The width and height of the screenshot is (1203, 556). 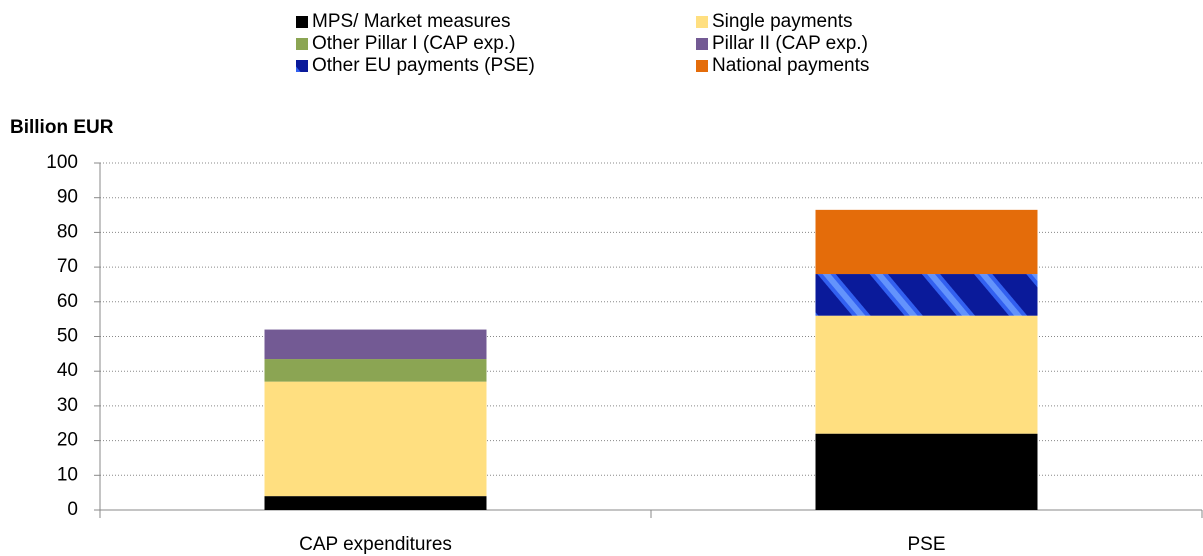 What do you see at coordinates (67, 474) in the screenshot?
I see `y-tick-label: 10` at bounding box center [67, 474].